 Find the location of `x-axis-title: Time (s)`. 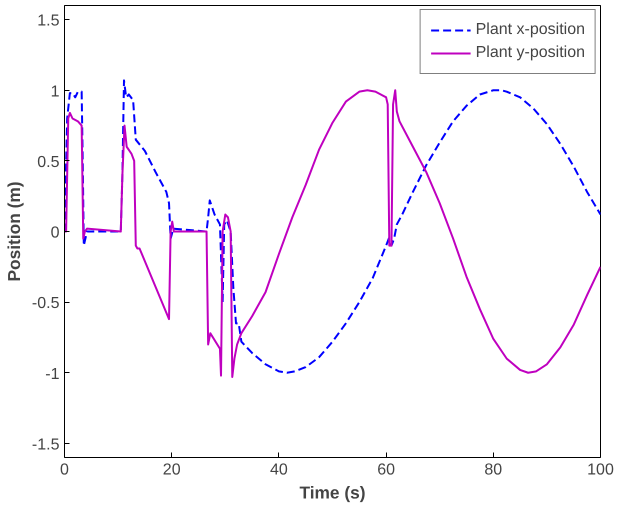

x-axis-title: Time (s) is located at coordinates (332, 492).